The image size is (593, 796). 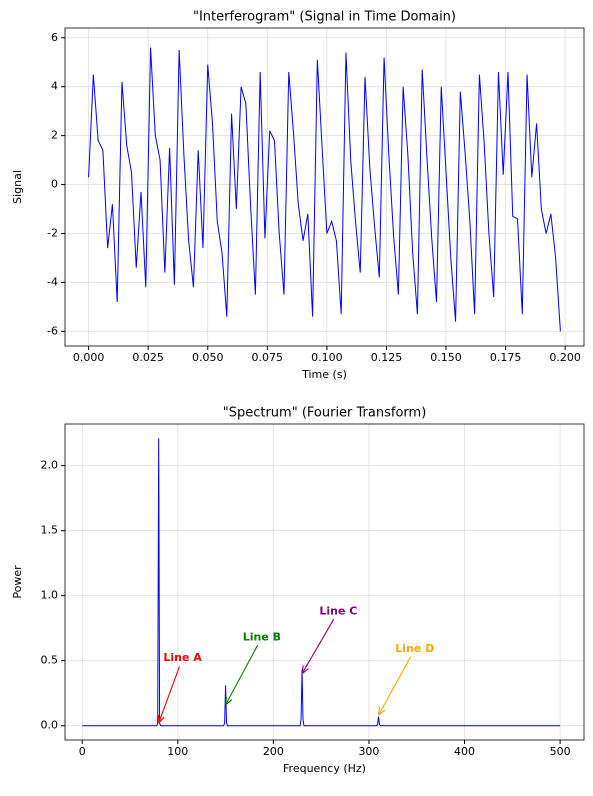 What do you see at coordinates (50, 530) in the screenshot?
I see `y-tick-label: 1.5` at bounding box center [50, 530].